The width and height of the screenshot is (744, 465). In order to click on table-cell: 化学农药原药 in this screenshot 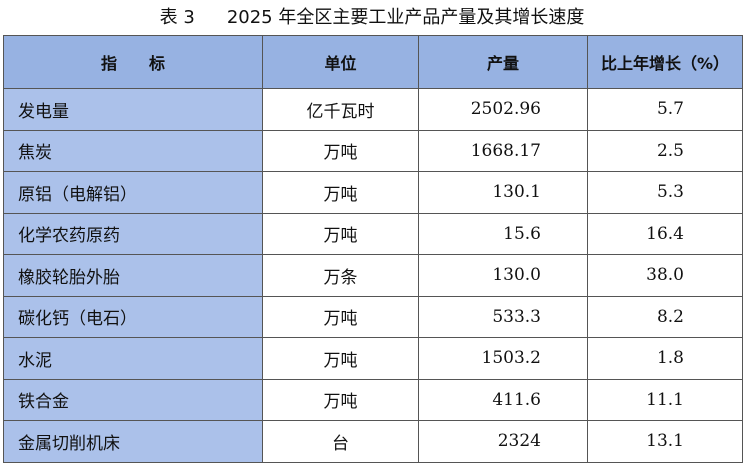, I will do `click(133, 233)`.